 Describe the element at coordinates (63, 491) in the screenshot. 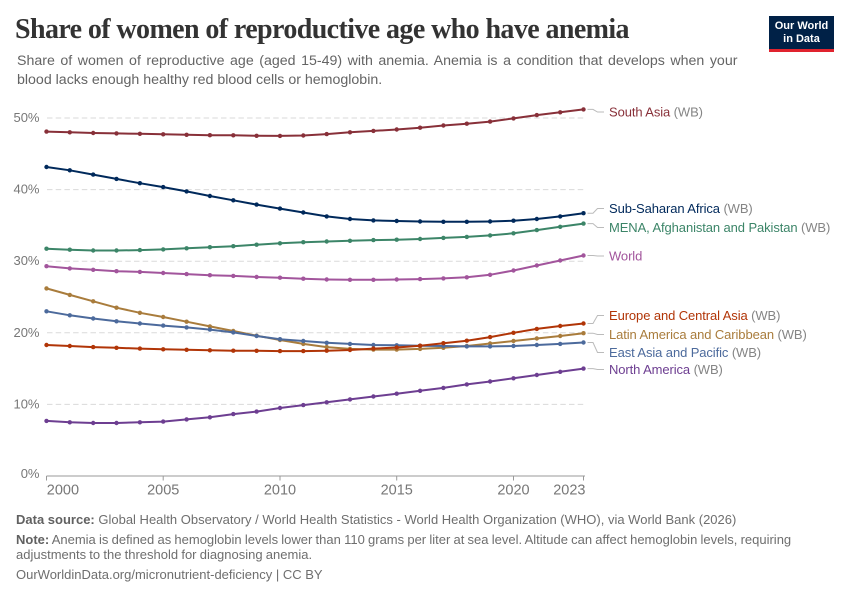

I see `svg-text: 2000` at that location.